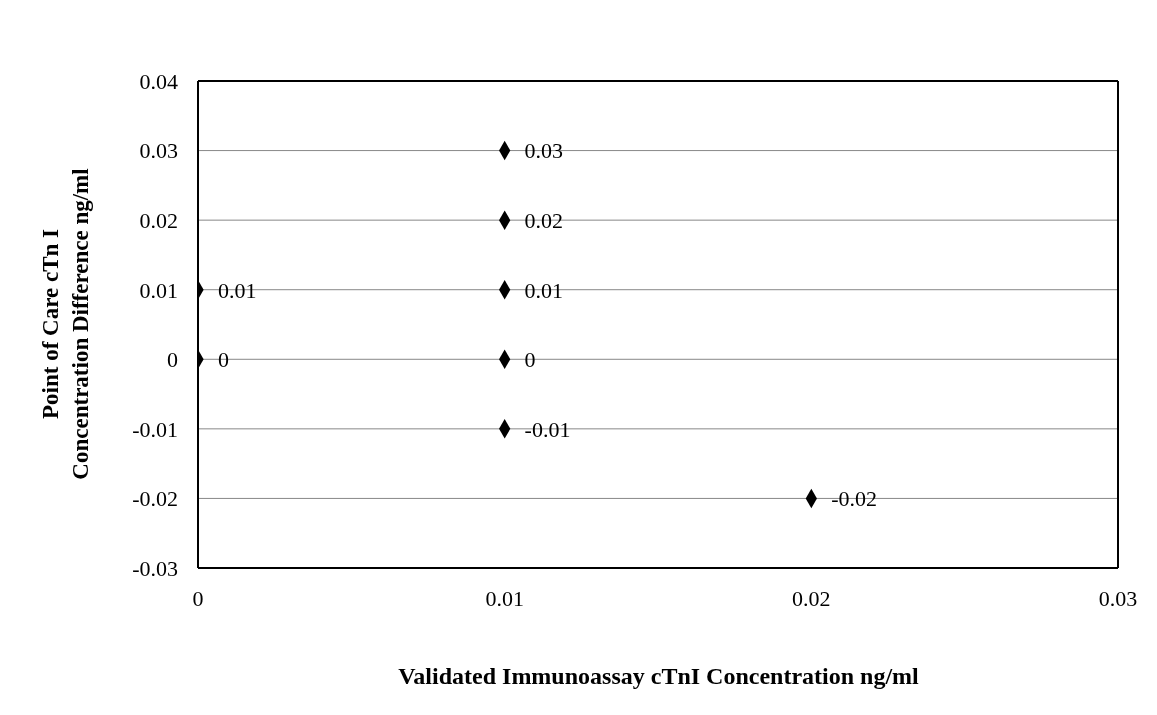  I want to click on x-tick-label: 0.02, so click(811, 598).